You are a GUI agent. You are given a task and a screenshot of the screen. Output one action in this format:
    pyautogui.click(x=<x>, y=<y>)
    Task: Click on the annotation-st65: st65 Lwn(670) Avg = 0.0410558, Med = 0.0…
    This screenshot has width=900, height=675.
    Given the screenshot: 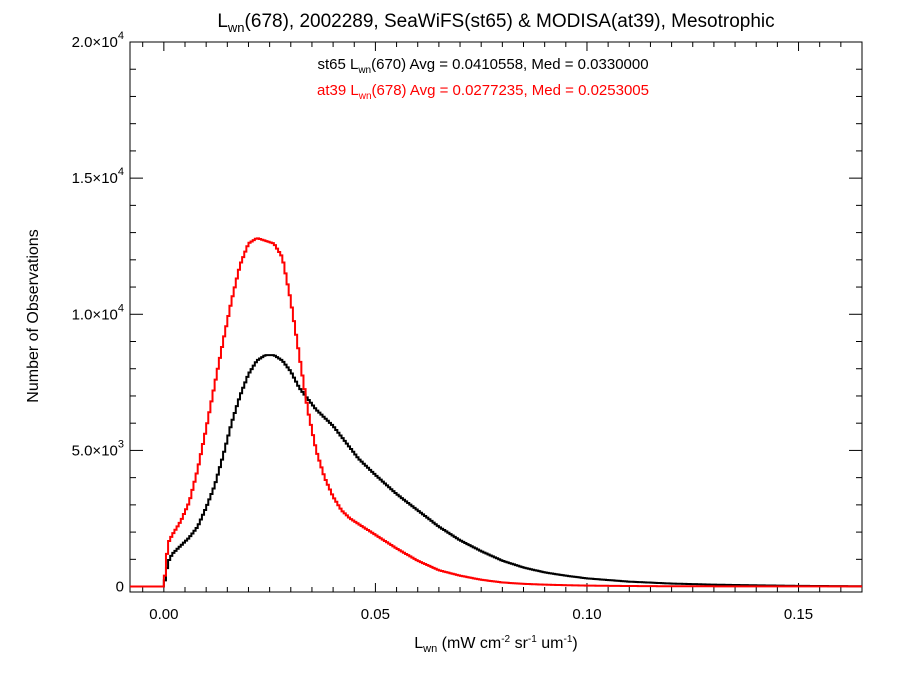 What is the action you would take?
    pyautogui.click(x=482, y=66)
    